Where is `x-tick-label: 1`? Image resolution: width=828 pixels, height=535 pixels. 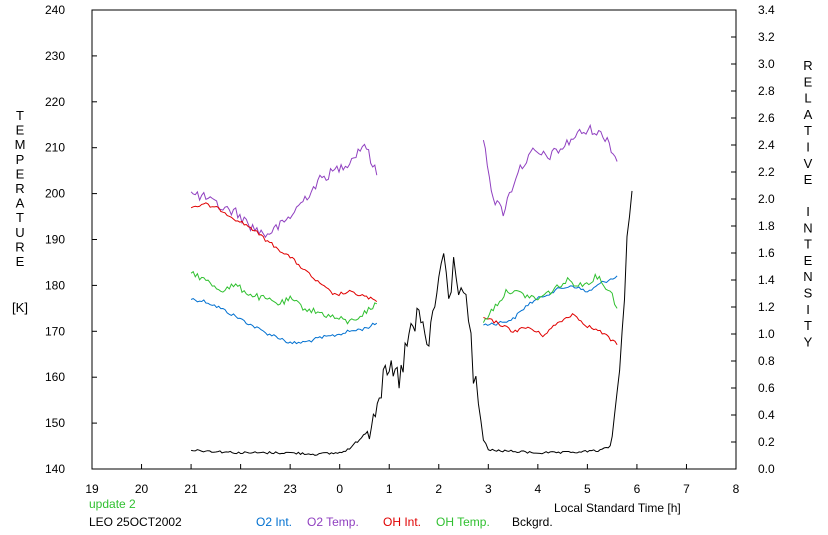 x-tick-label: 1 is located at coordinates (389, 489).